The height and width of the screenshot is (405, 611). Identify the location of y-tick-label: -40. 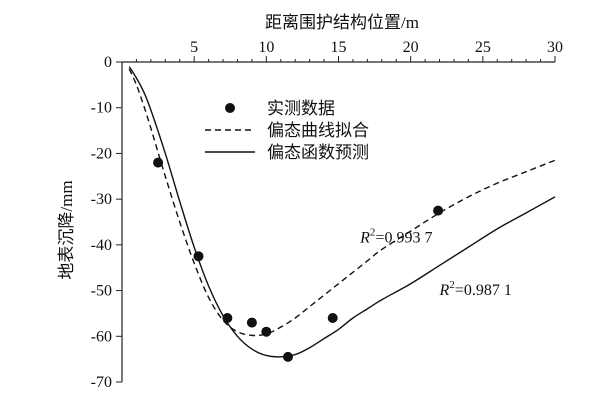
(101, 245).